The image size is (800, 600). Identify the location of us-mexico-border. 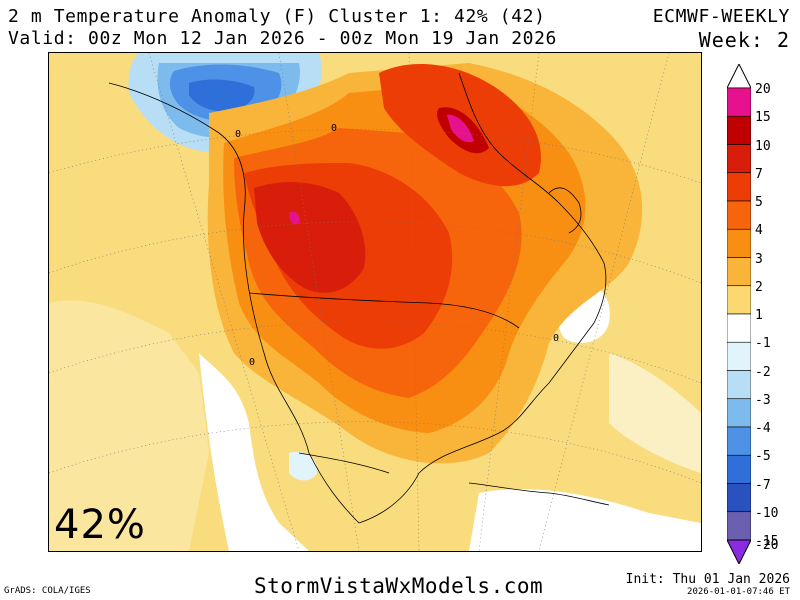
(344, 463).